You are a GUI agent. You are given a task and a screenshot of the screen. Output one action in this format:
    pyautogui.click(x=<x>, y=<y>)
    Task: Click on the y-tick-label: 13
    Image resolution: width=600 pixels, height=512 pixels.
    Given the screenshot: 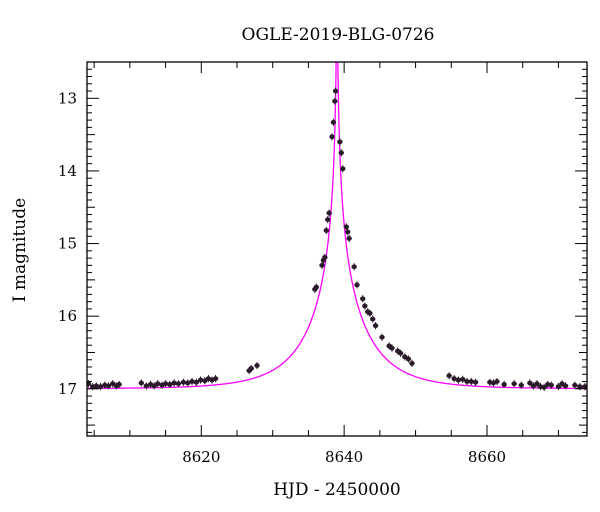 What is the action you would take?
    pyautogui.click(x=67, y=98)
    